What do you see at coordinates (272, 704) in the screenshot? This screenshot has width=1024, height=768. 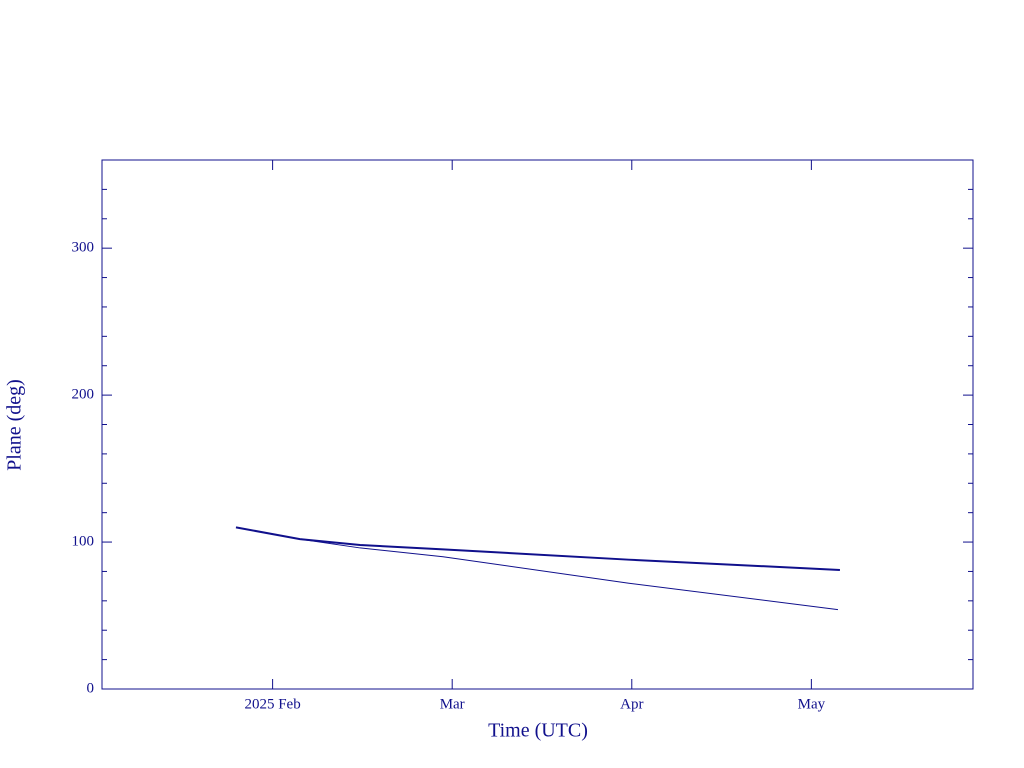 I see `x-tick-label: 2025 Feb` at bounding box center [272, 704].